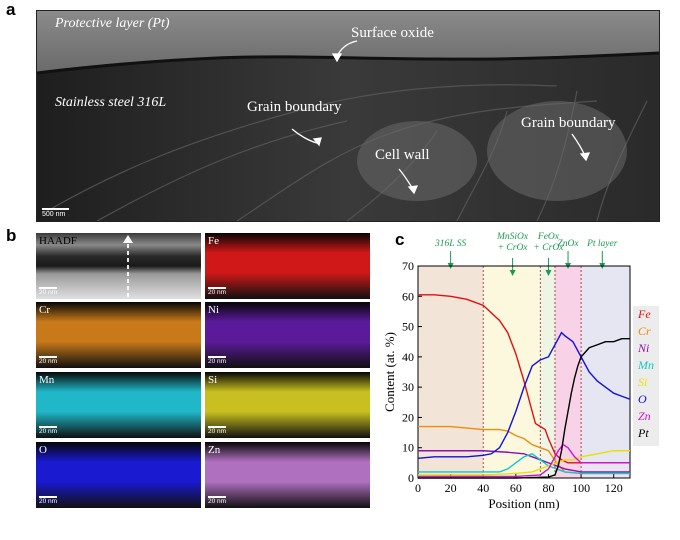 The image size is (680, 540). I want to click on eds-tile-si: Si 20 nm, so click(287, 405).